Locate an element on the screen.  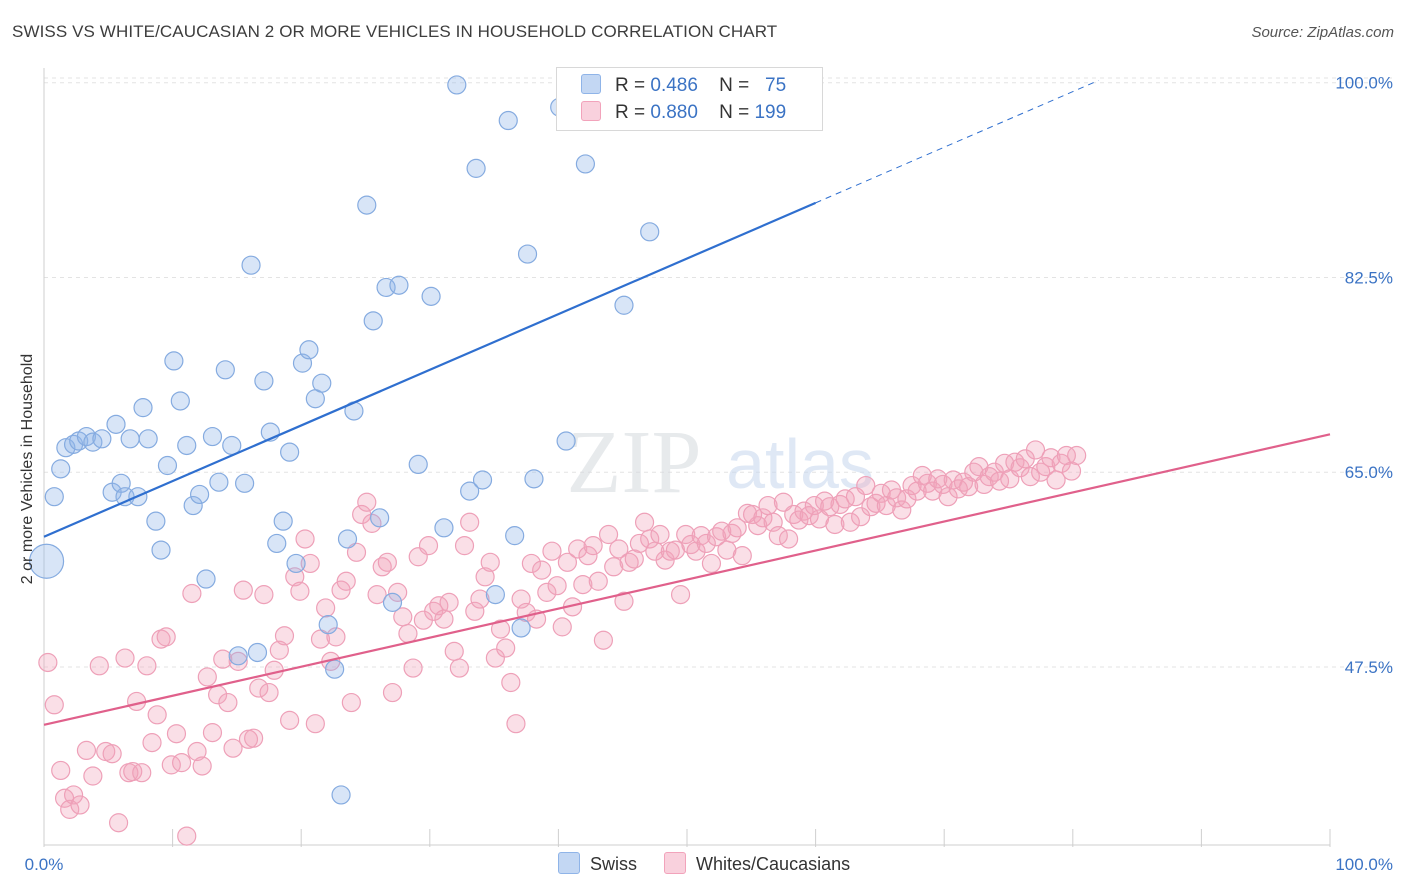
y-axis-label: 2 or more Vehicles in Household is located at coordinates (27, 469).